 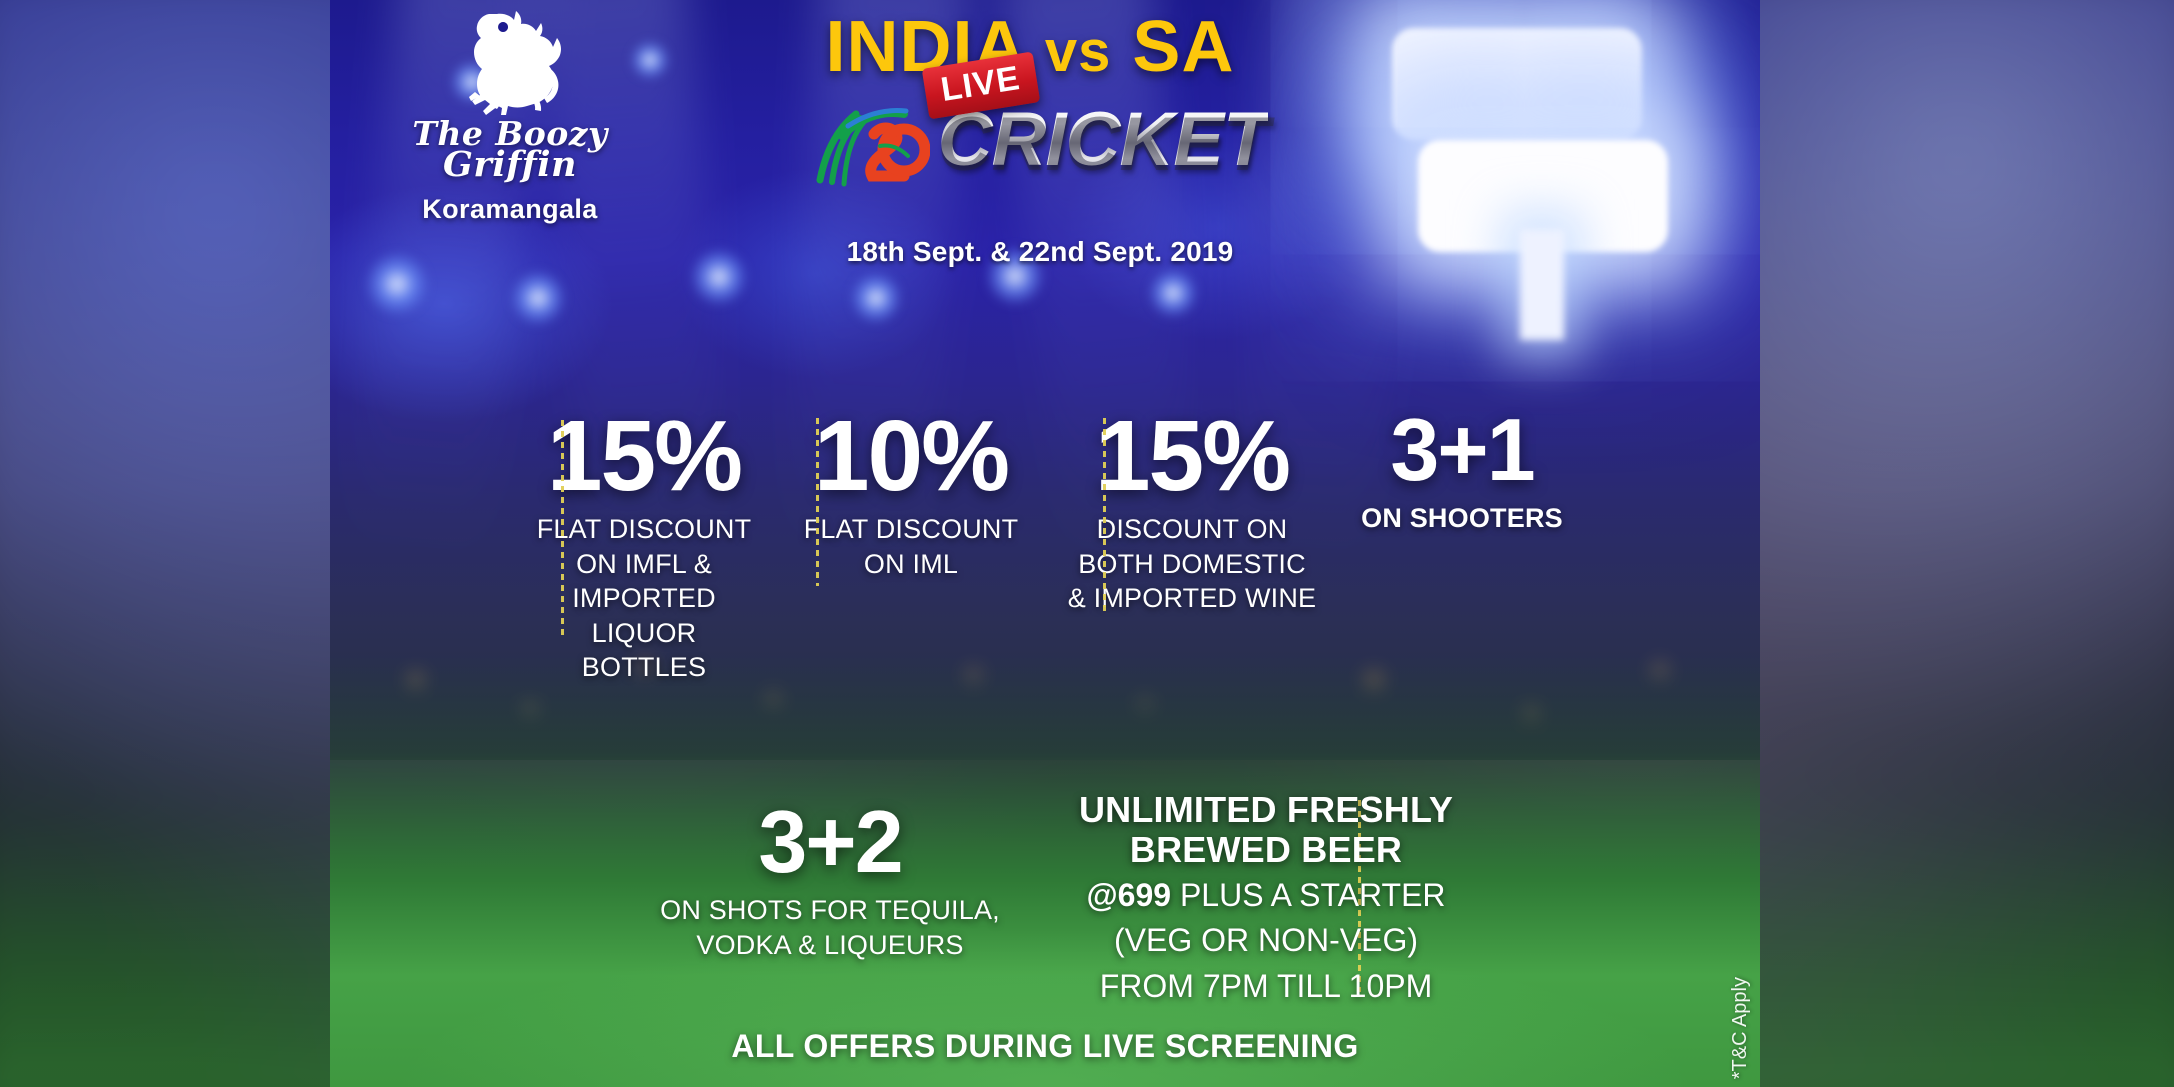 I want to click on cricket-logo-row: CRICKET, so click(x=1040, y=139).